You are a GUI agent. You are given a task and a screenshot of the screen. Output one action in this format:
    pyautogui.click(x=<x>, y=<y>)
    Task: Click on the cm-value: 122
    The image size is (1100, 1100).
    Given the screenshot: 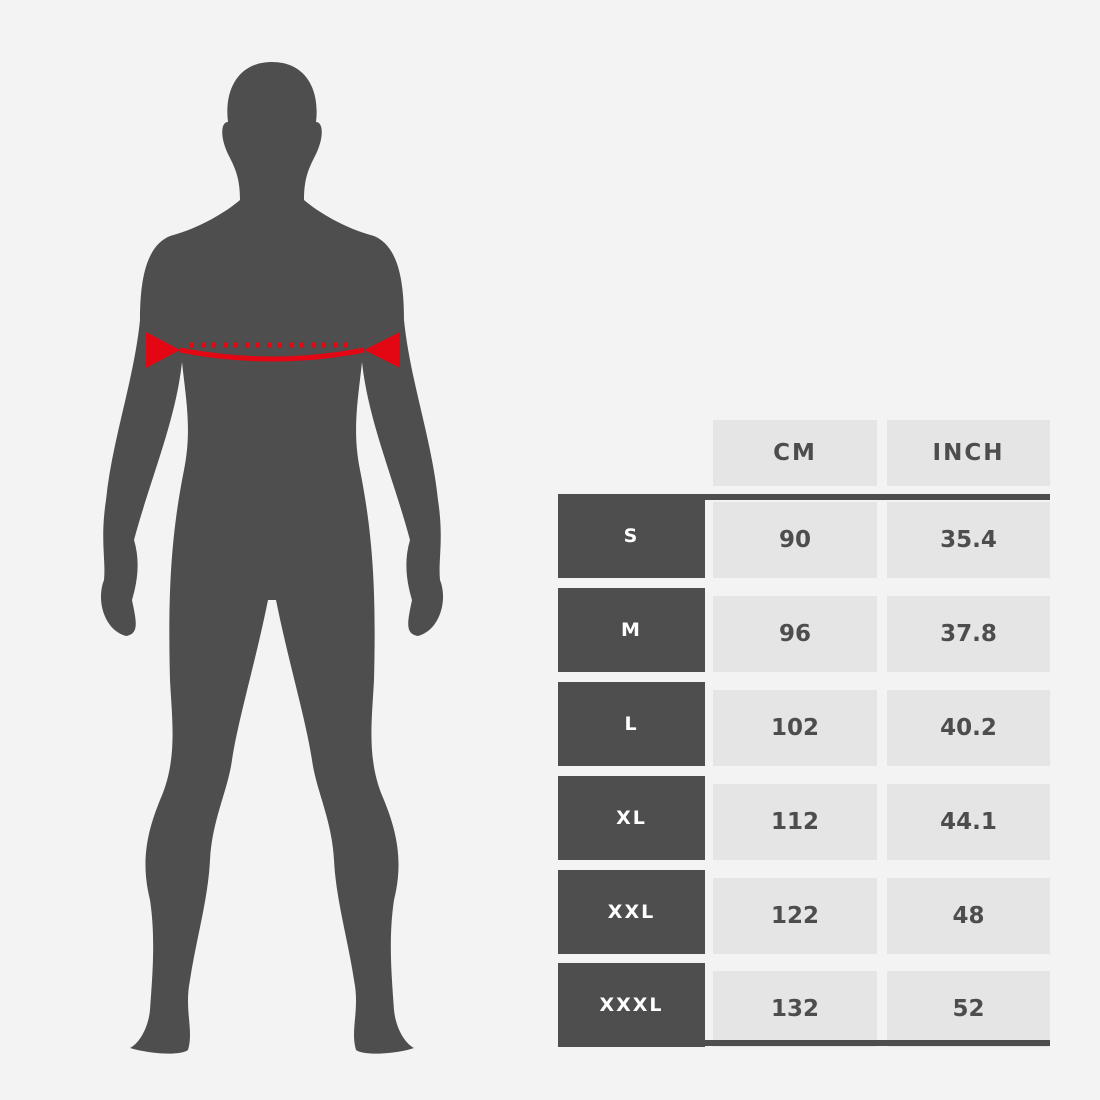 What is the action you would take?
    pyautogui.click(x=795, y=916)
    